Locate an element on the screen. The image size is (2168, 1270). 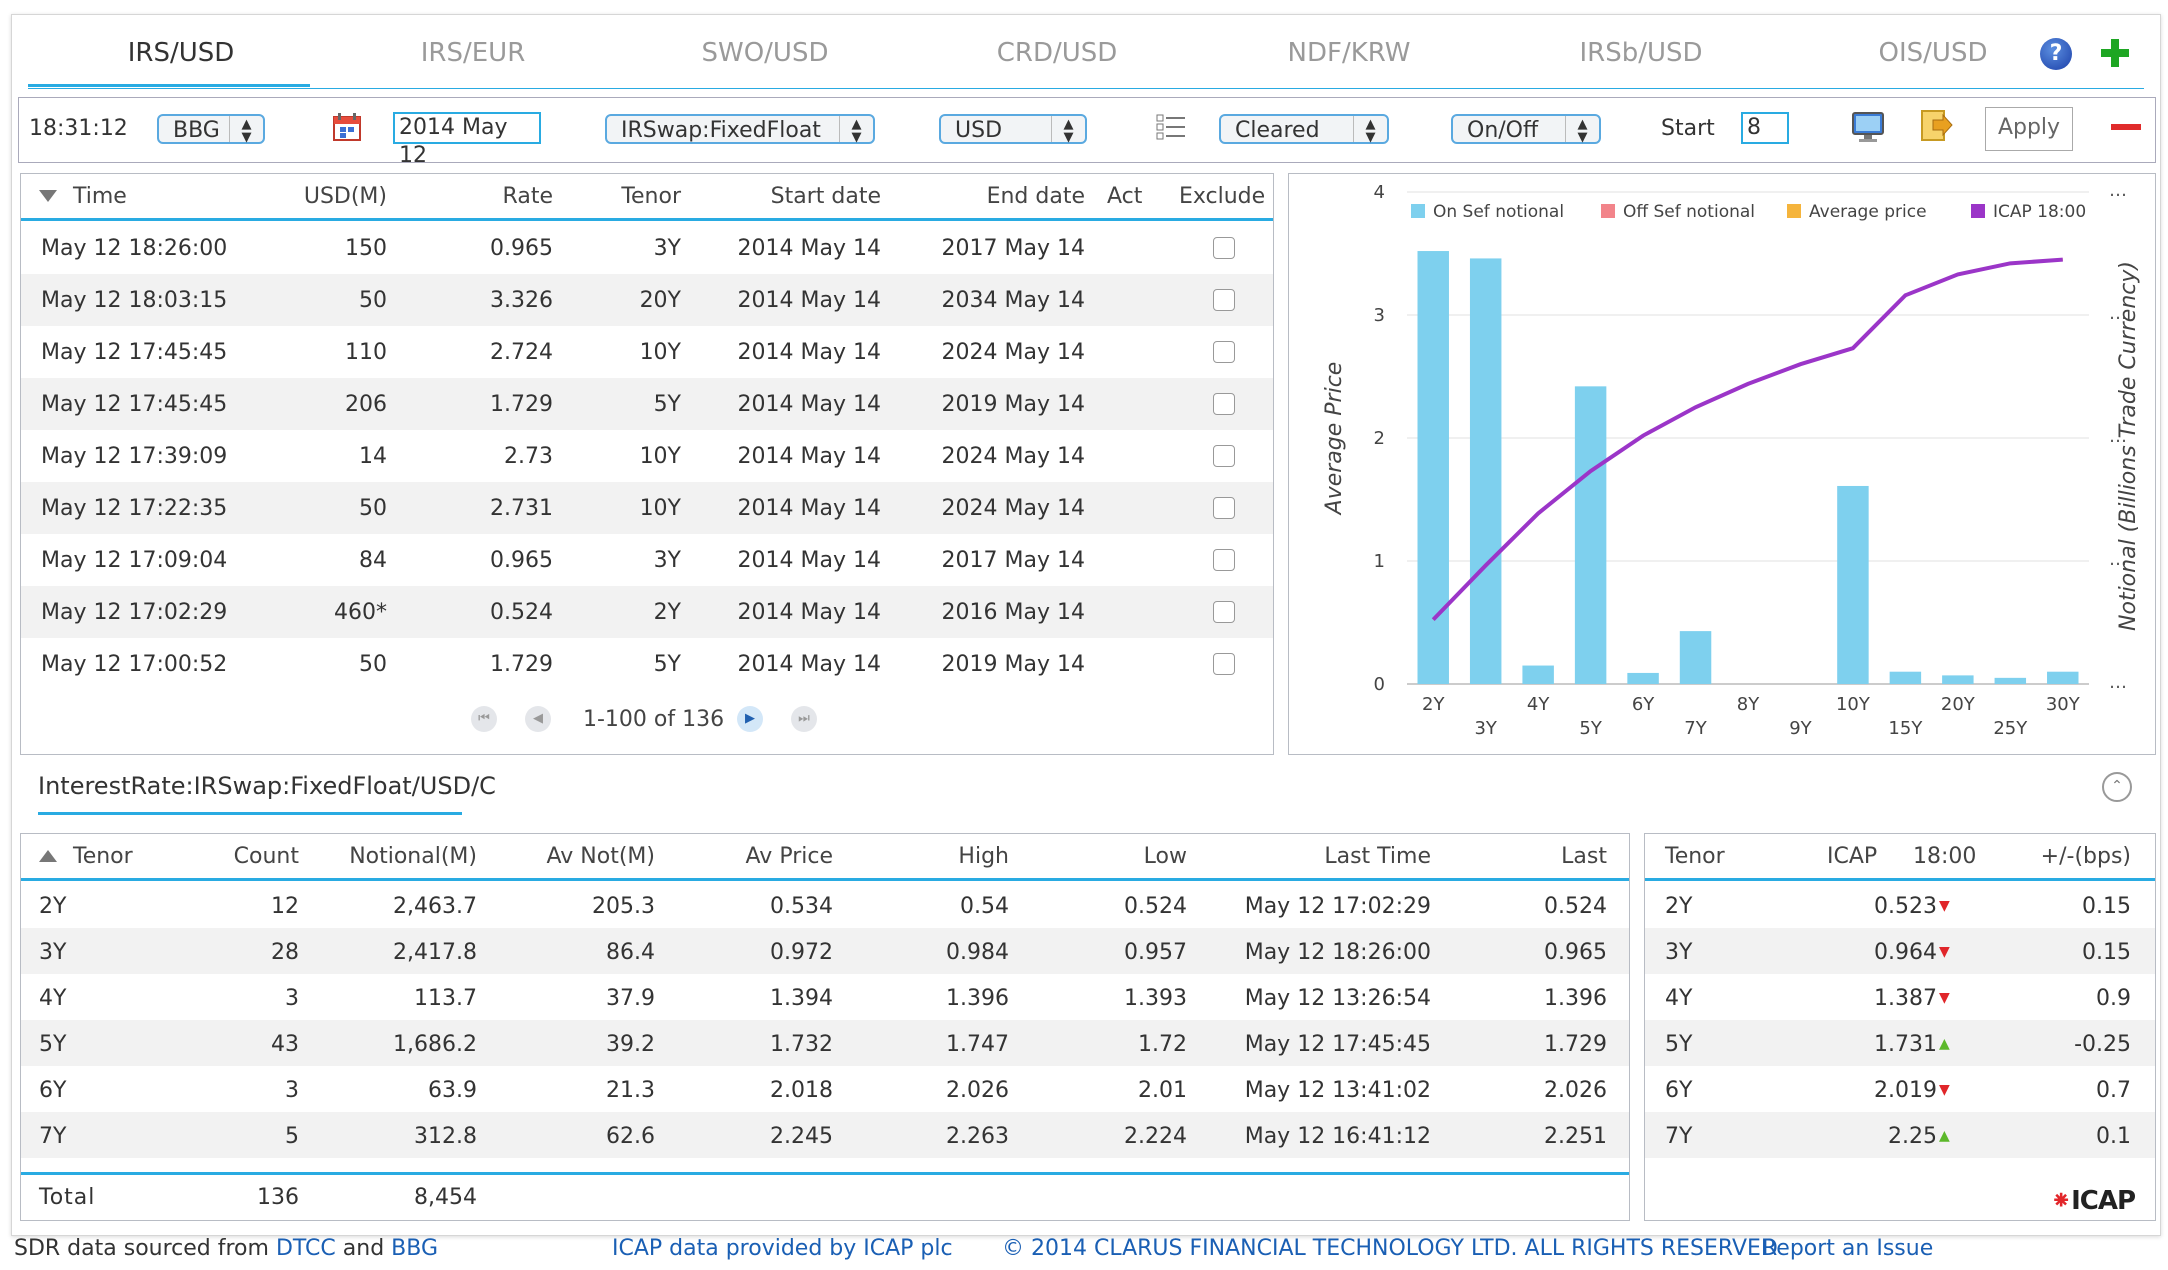
col-icap-time: 18:00 is located at coordinates (1945, 856).